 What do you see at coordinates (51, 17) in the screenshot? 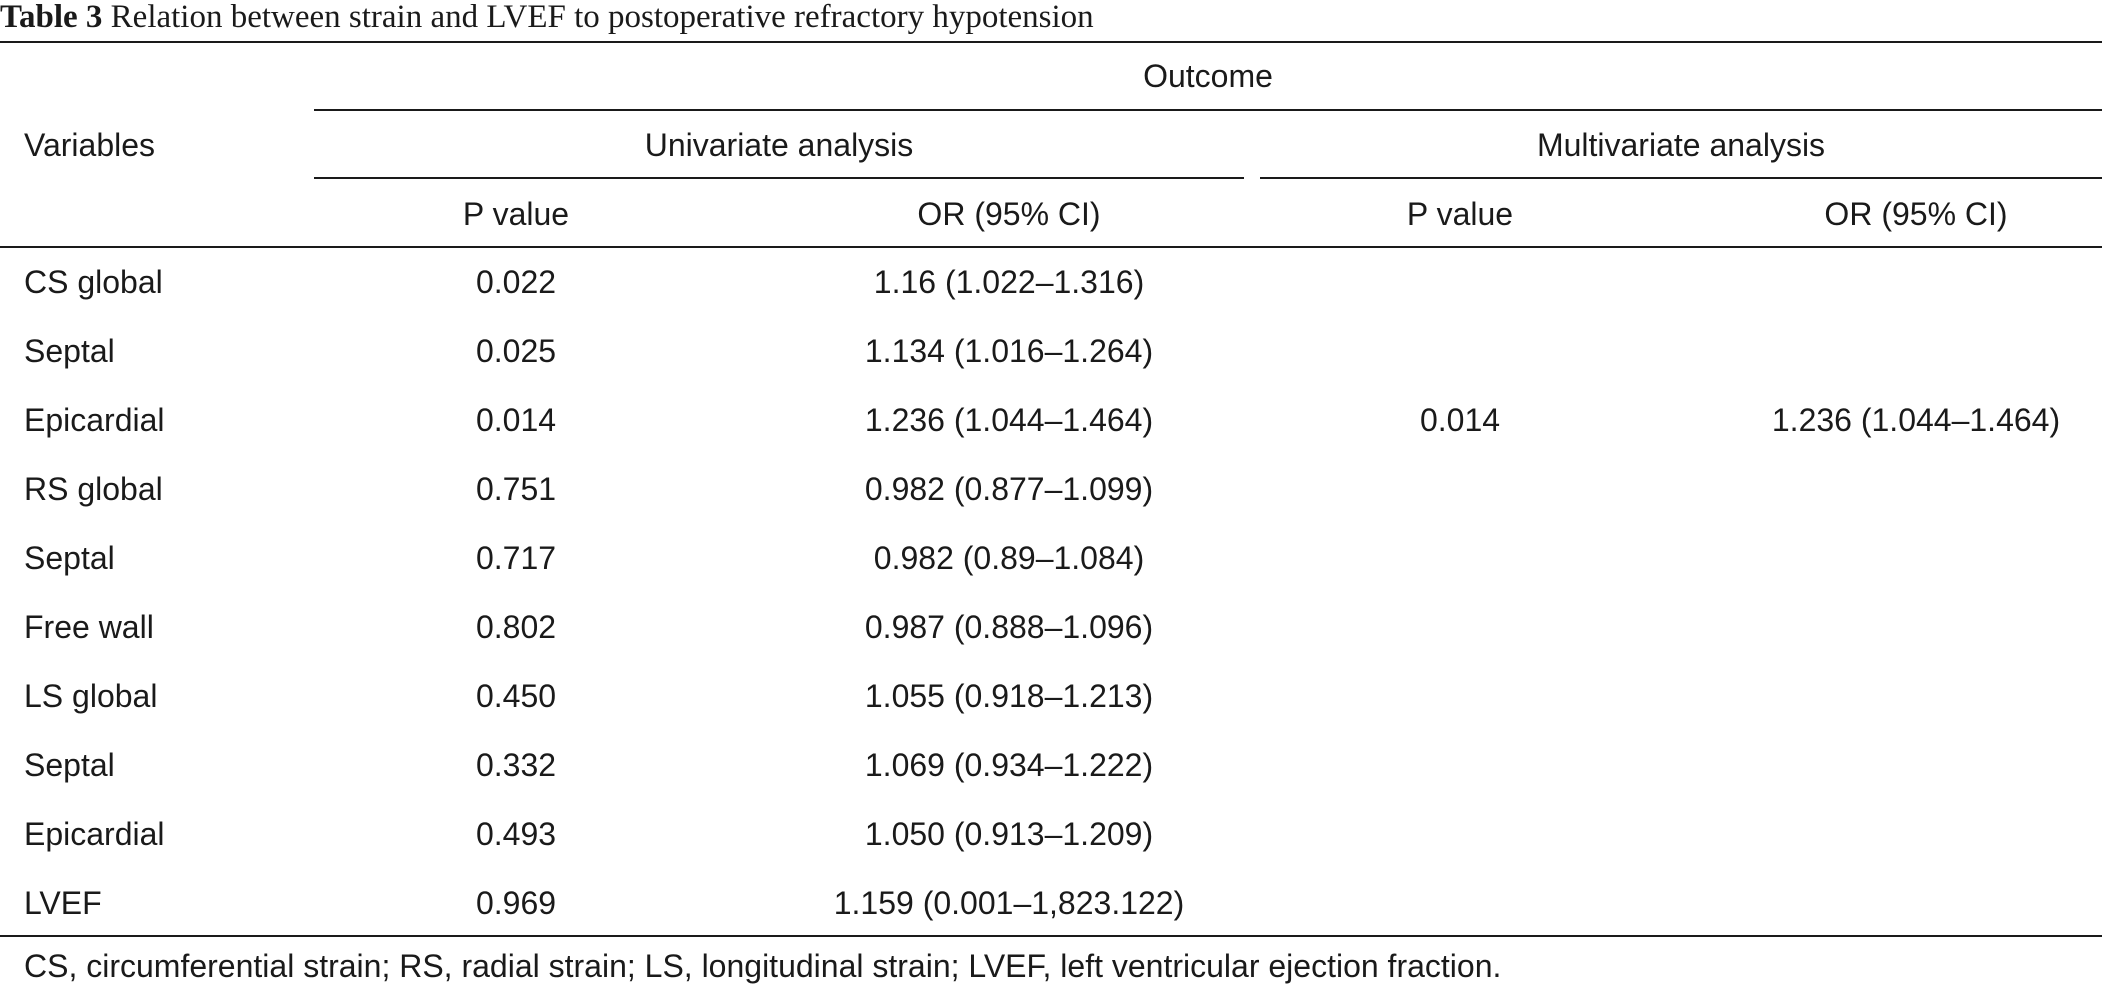
I see `table-caption-label: Table 3` at bounding box center [51, 17].